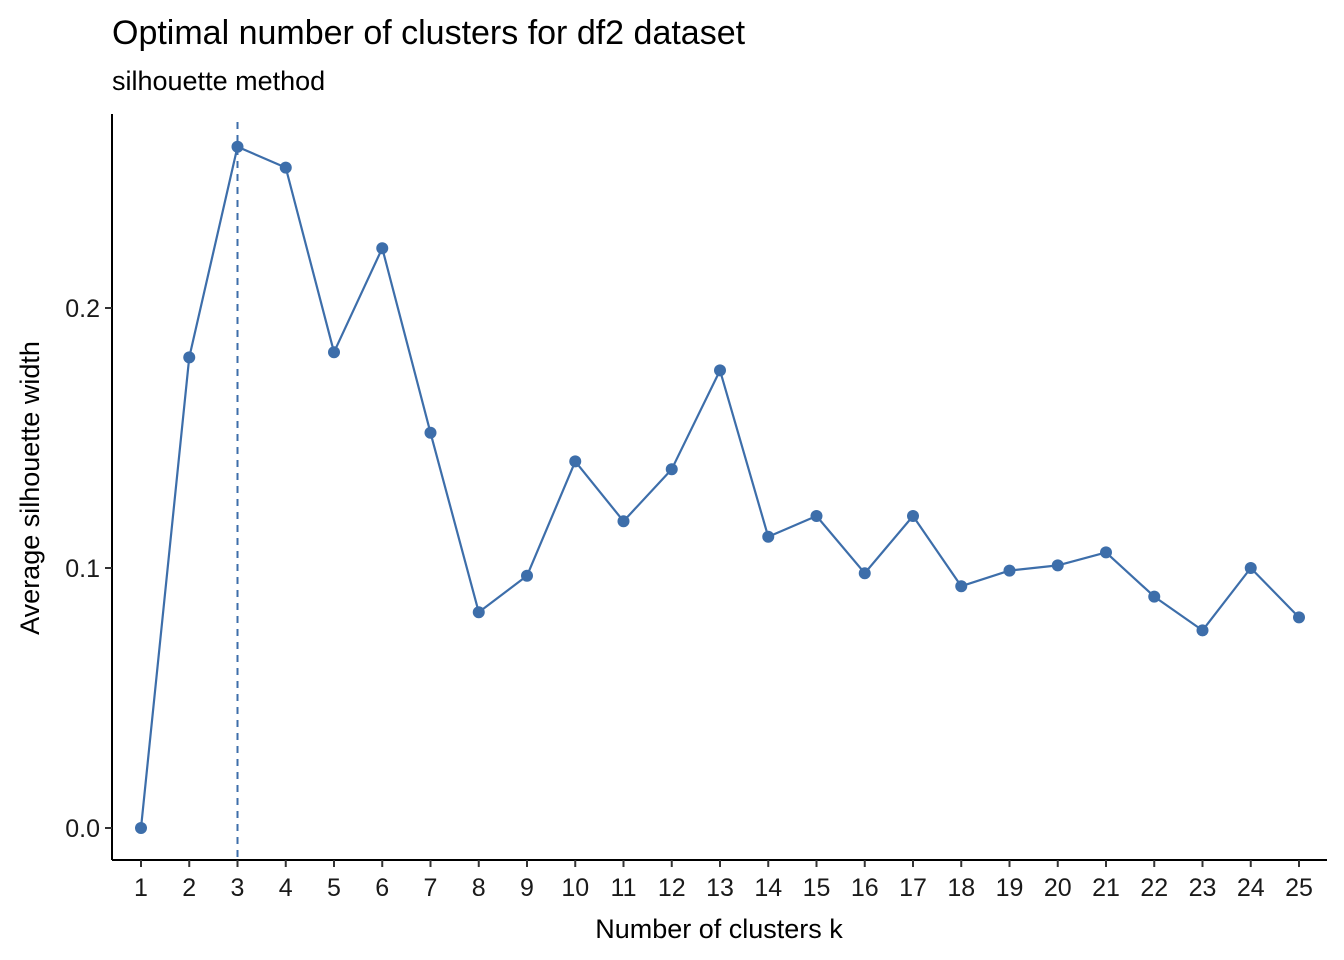 This screenshot has height=960, width=1344. I want to click on x-tick-label: 5, so click(334, 888).